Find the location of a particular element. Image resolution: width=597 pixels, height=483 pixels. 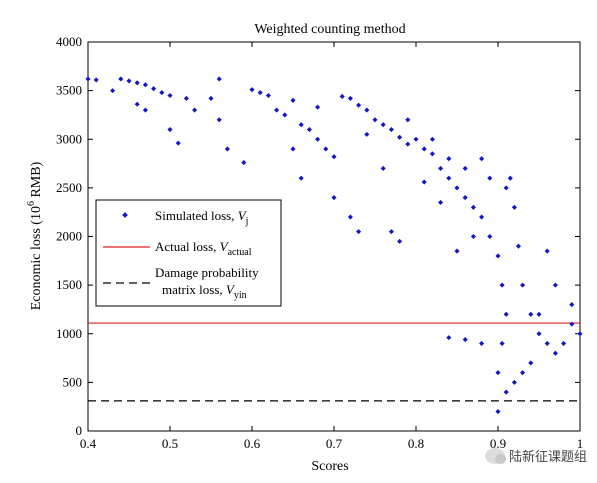

legend-damage-text: matrix loss, is located at coordinates (194, 289).